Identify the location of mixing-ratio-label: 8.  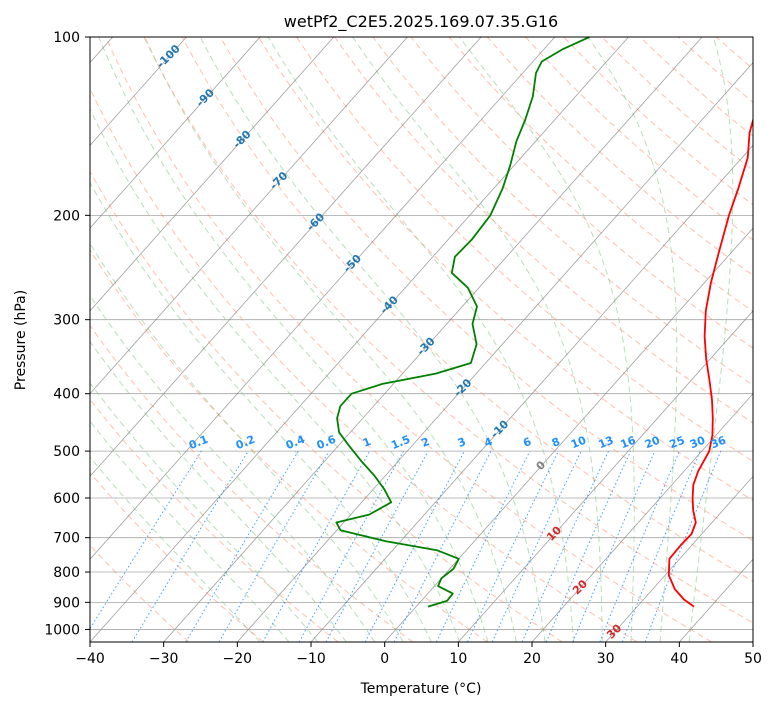
(556, 442).